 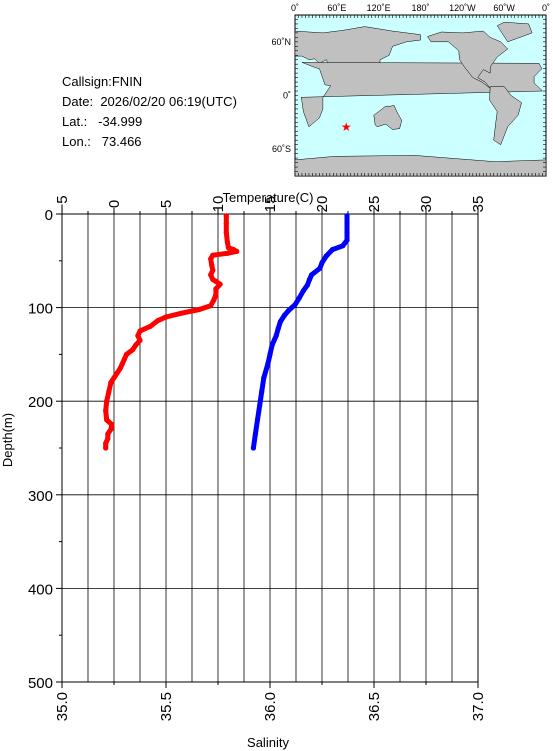 I want to click on bottom-tick-label: 35.0, so click(x=62, y=706).